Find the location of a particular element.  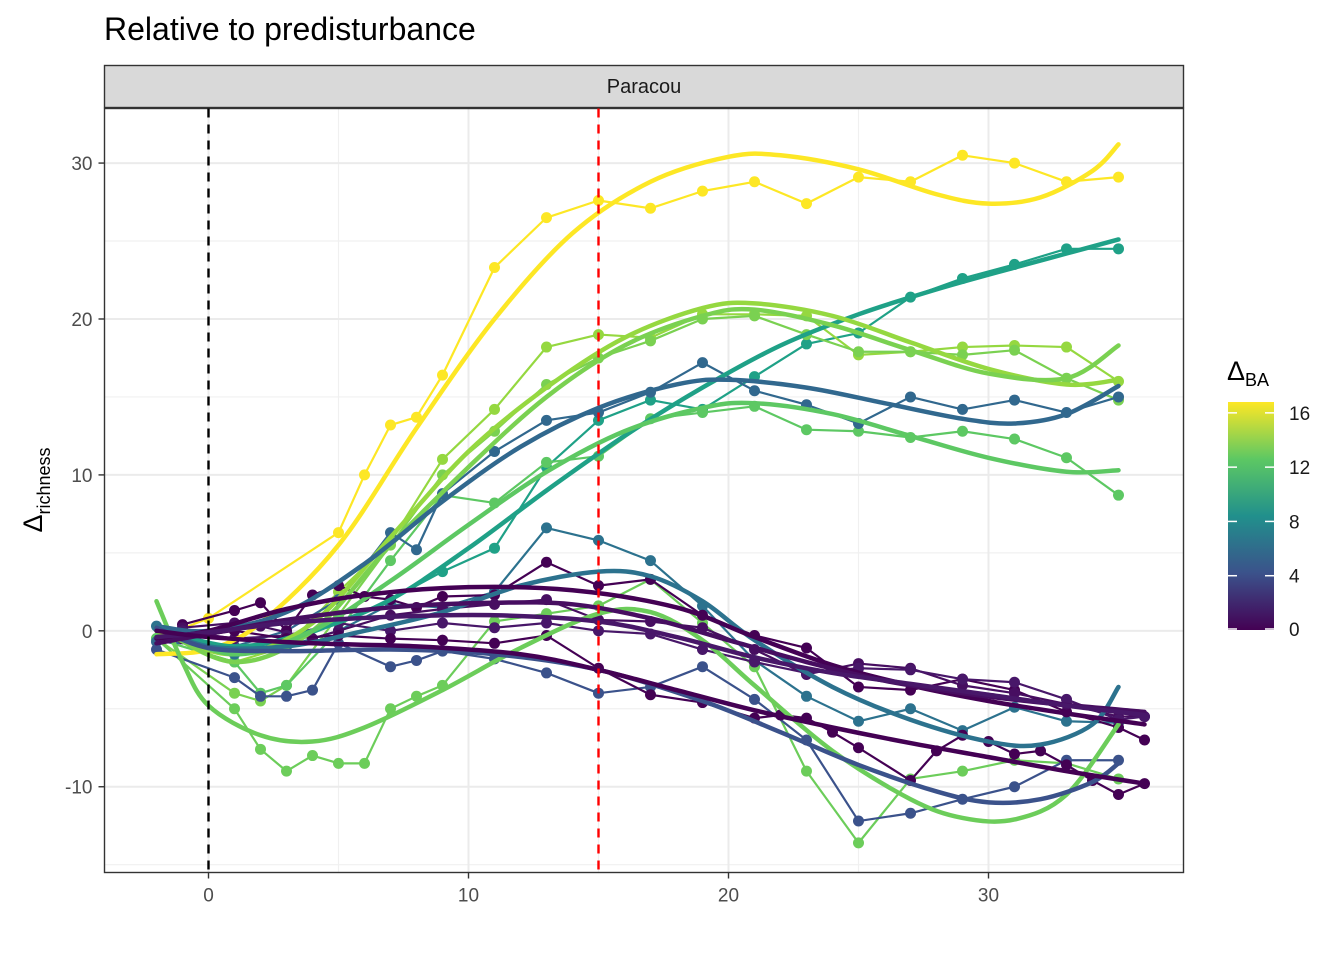

legend: ΔBA 0 4 8 12 16 is located at coordinates (1268, 498).